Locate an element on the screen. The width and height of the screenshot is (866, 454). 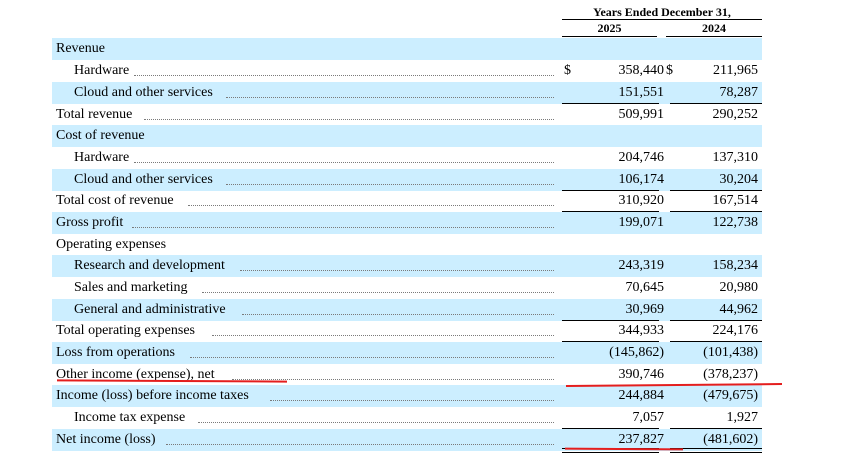
value-2025: 237,827 is located at coordinates (641, 439).